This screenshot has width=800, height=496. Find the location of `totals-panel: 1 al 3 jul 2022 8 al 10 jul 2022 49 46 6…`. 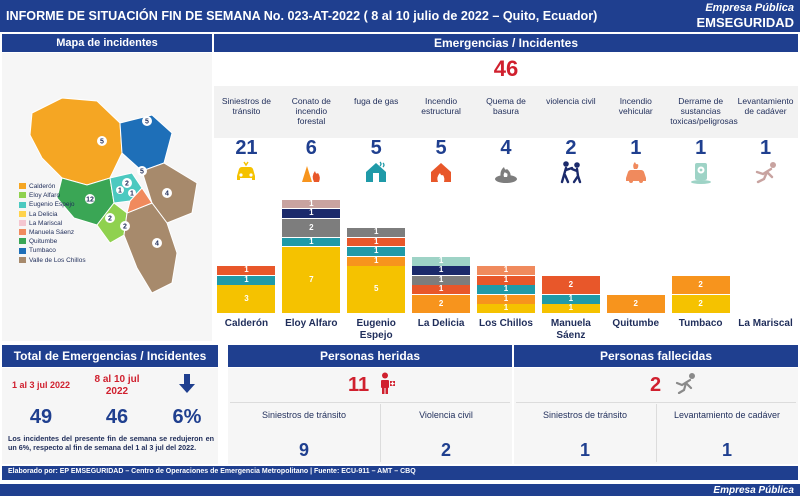

totals-panel: 1 al 3 jul 2022 8 al 10 jul 2022 49 46 6… is located at coordinates (110, 416).